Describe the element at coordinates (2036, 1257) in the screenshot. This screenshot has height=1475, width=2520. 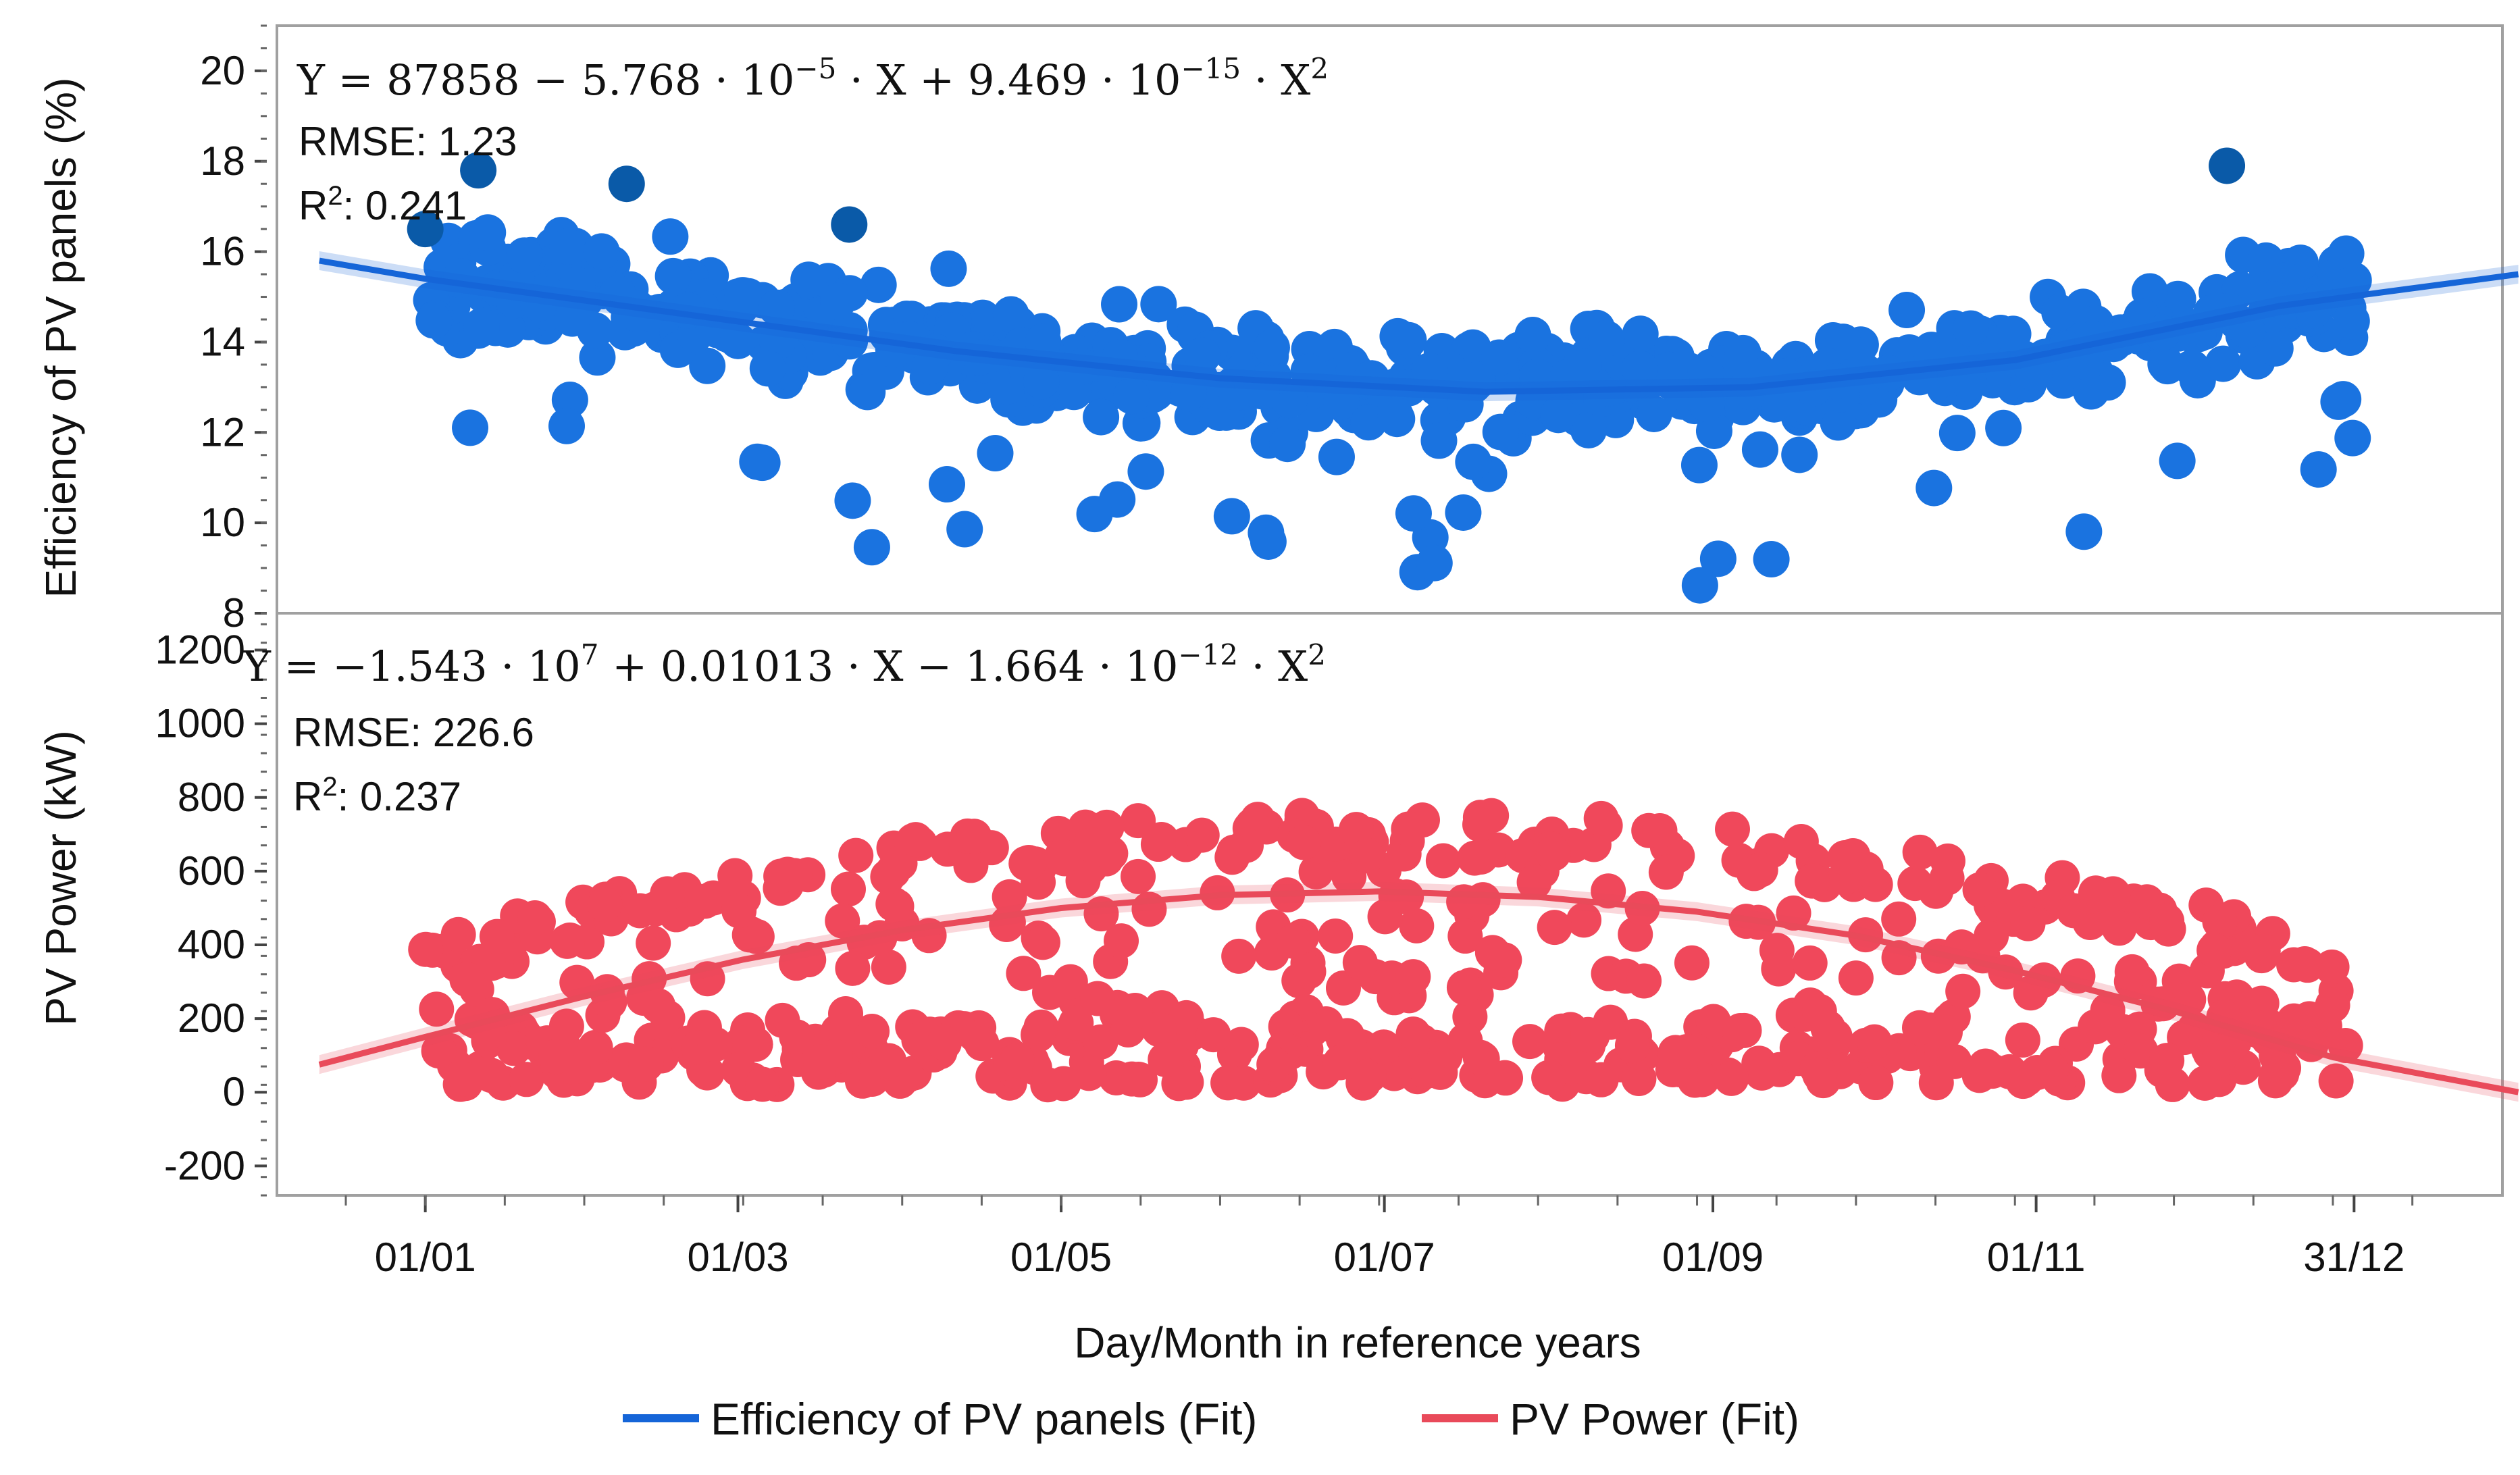
I see `x-tick-label: 01/11` at that location.